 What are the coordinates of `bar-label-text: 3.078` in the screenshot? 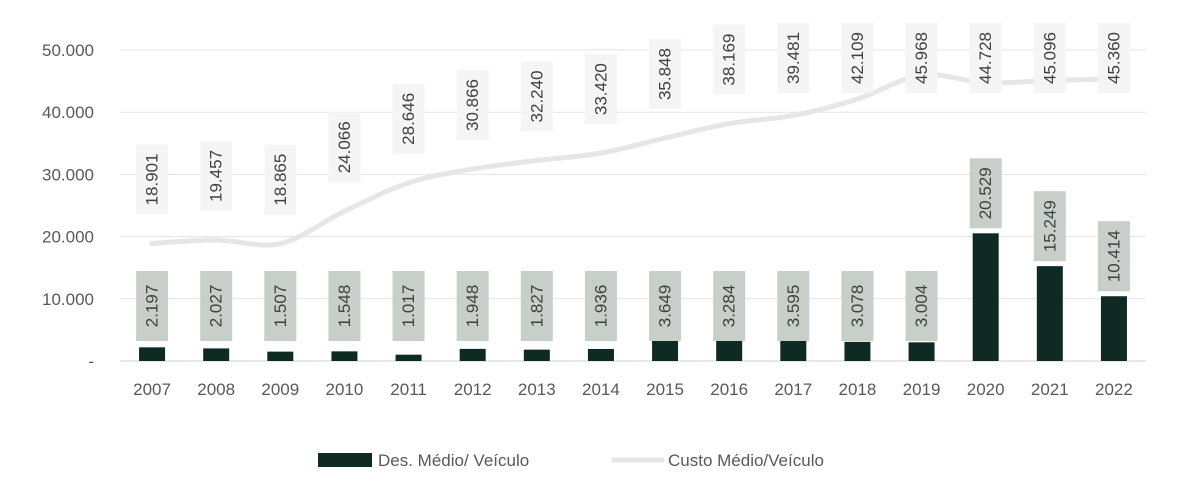 It's located at (857, 306).